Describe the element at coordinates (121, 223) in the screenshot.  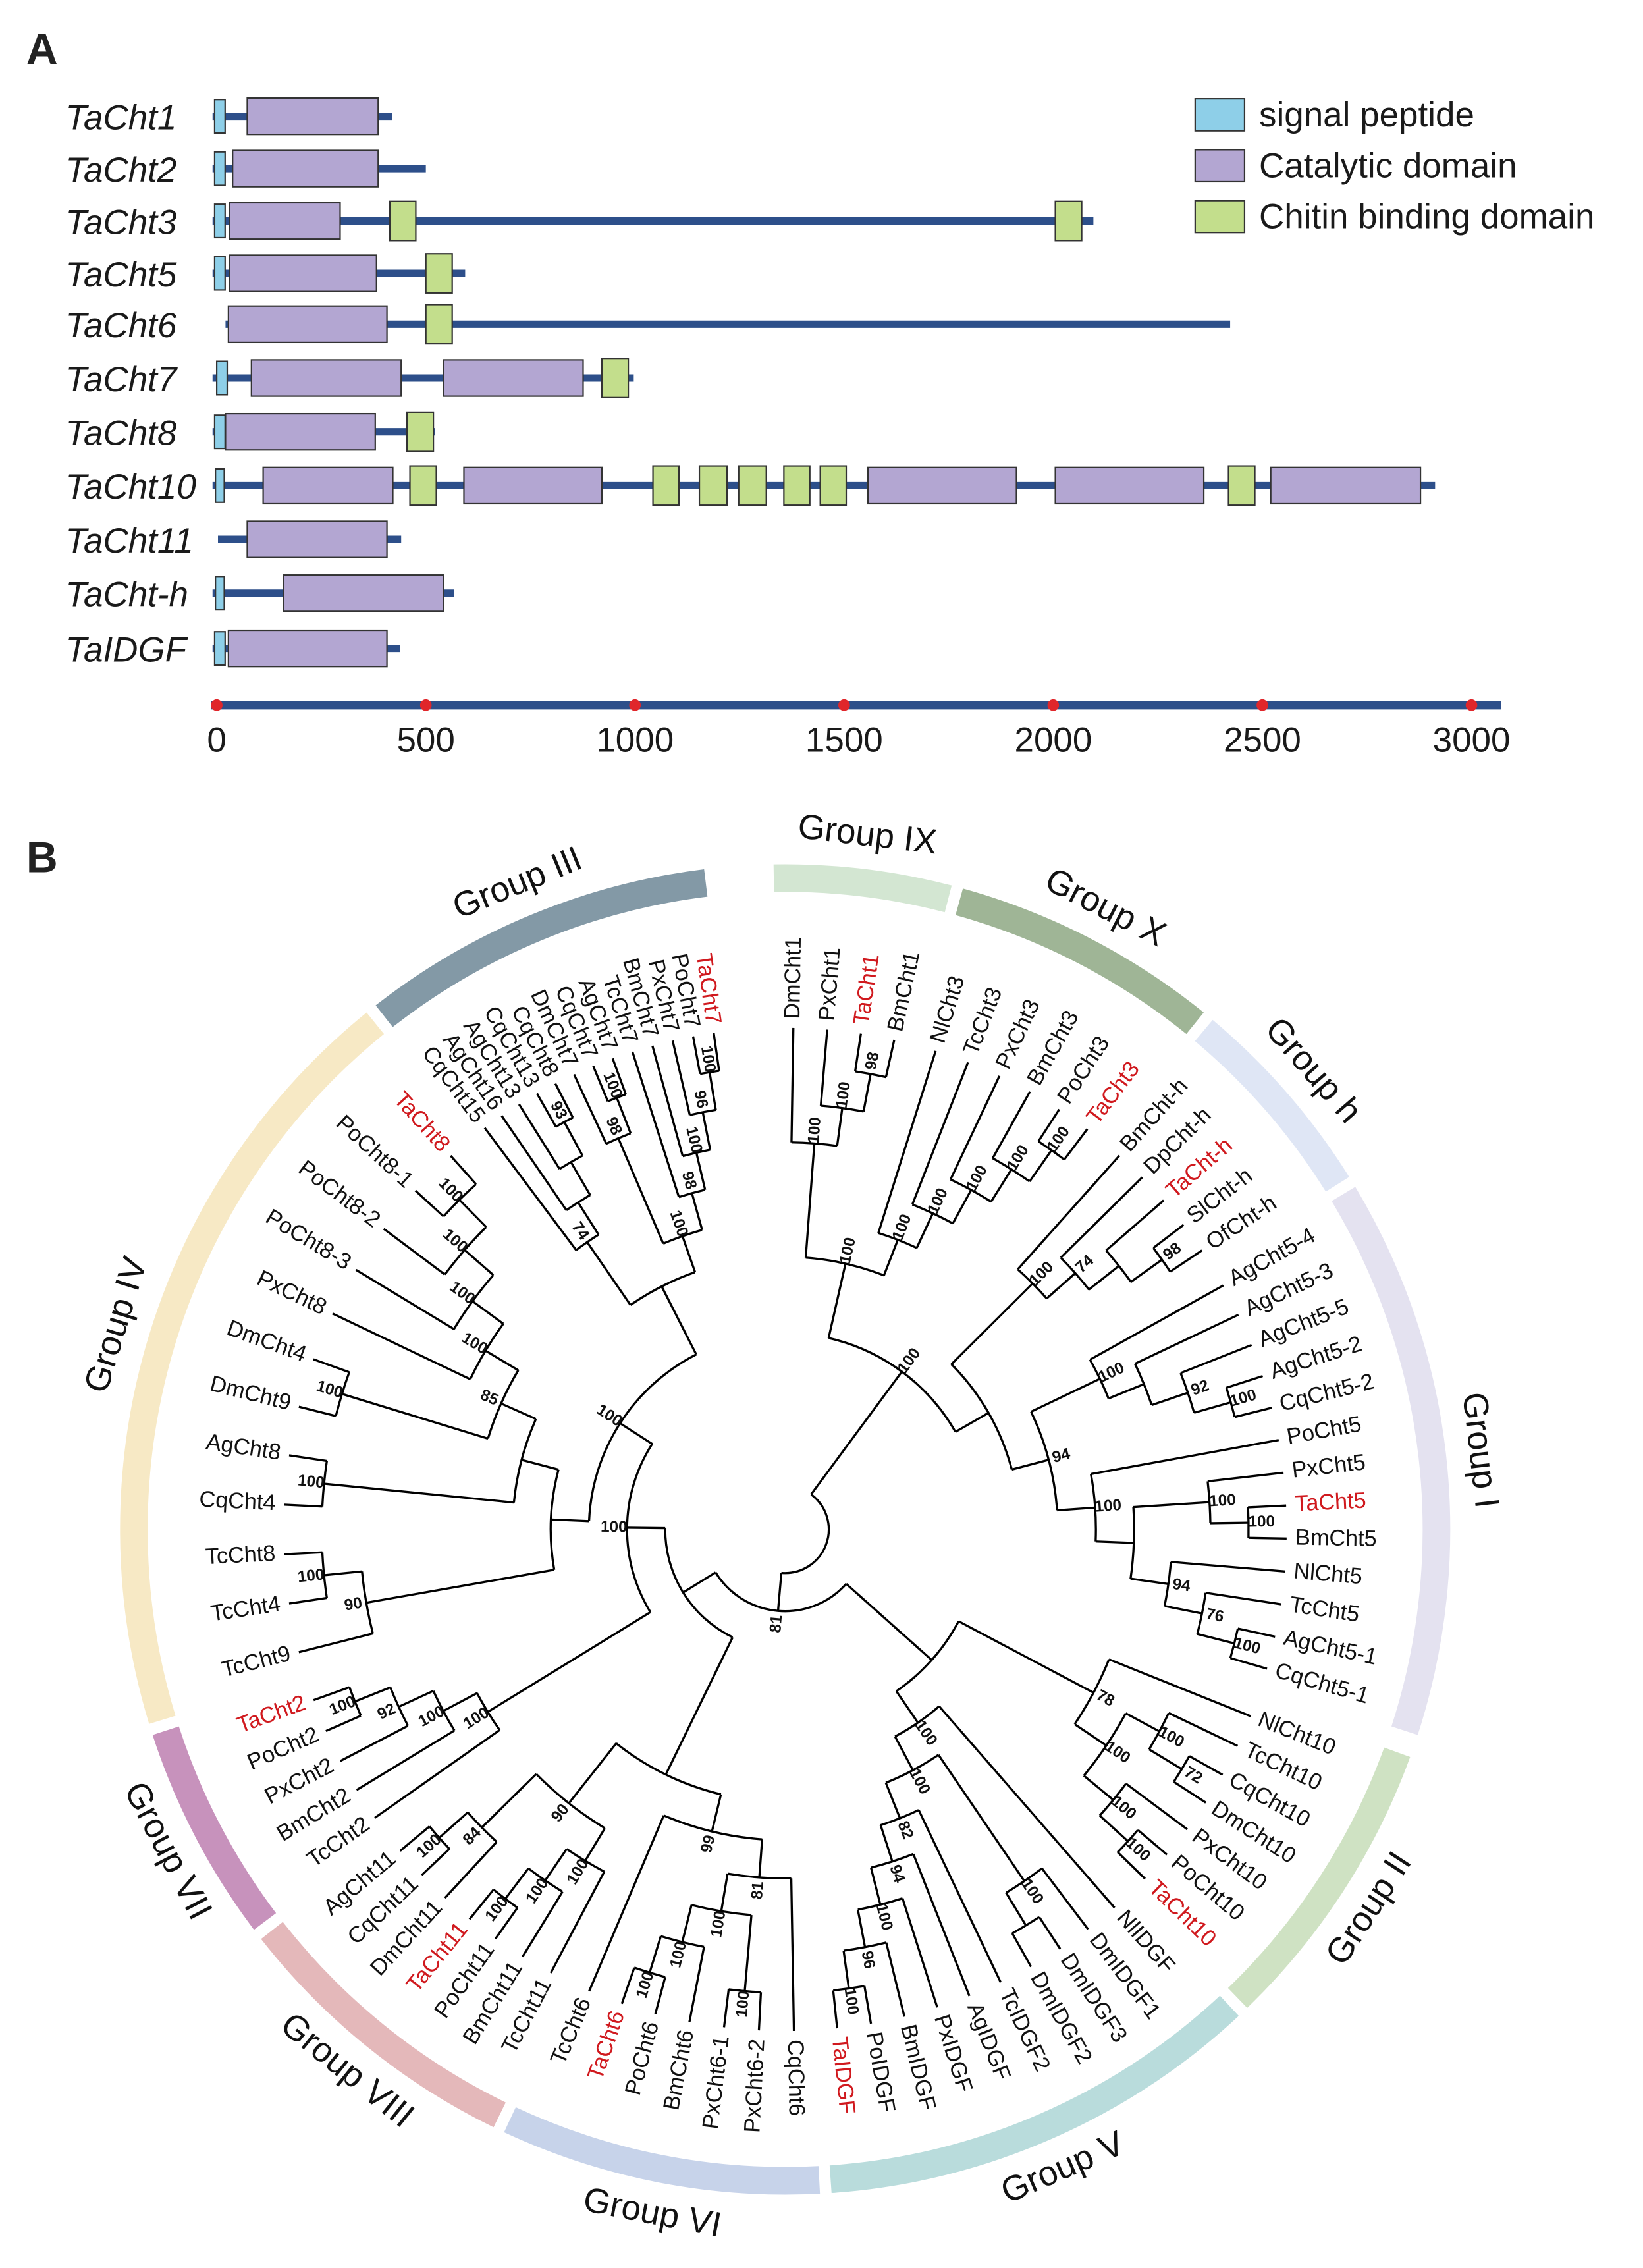
I see `protein-name: TaCht3` at that location.